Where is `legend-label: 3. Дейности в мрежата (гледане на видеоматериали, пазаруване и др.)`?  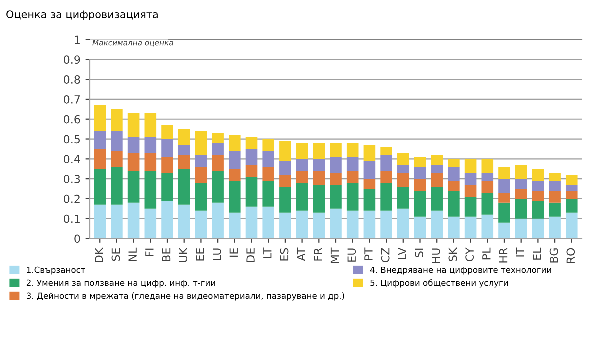
legend-label: 3. Дейности в мрежата (гледане на видеоматериали, пазаруване и др.) is located at coordinates (185, 296).